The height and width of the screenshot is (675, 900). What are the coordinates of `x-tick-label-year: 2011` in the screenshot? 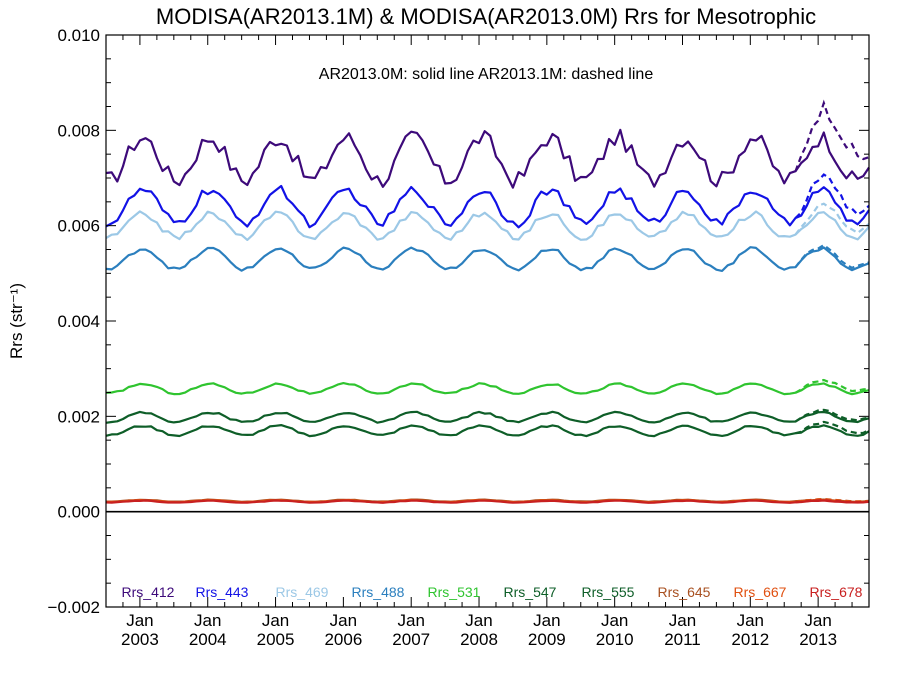 It's located at (682, 639).